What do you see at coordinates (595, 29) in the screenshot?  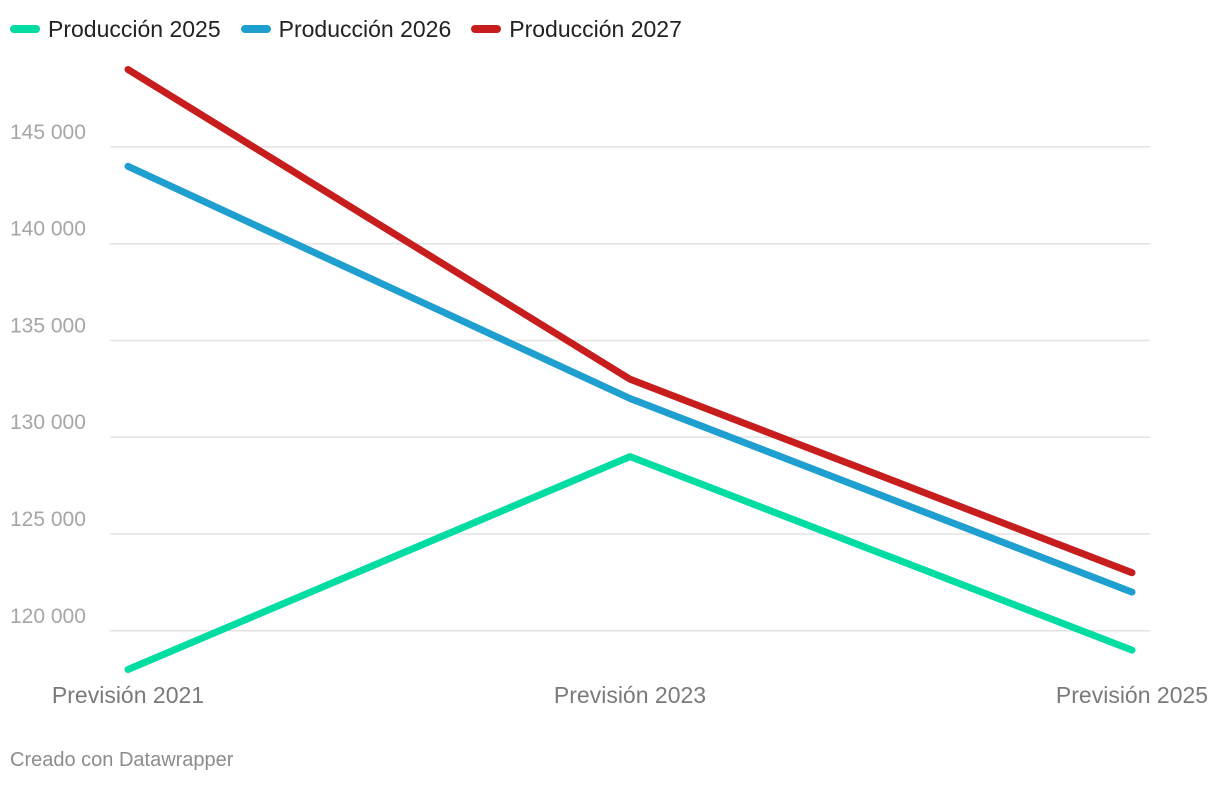 I see `legend-label-2: Producción 2027` at bounding box center [595, 29].